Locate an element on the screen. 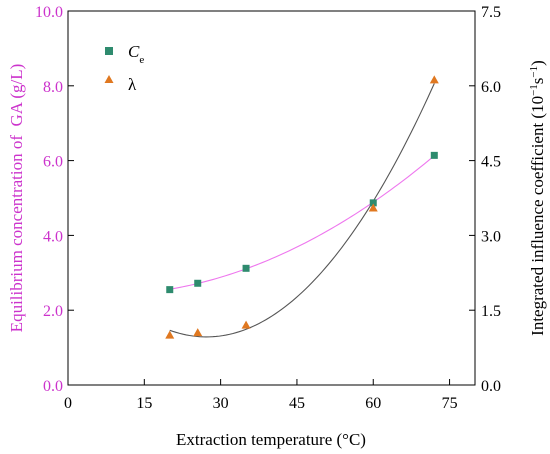 The height and width of the screenshot is (454, 550). left-y-tick-label: 0.0 is located at coordinates (53, 386).